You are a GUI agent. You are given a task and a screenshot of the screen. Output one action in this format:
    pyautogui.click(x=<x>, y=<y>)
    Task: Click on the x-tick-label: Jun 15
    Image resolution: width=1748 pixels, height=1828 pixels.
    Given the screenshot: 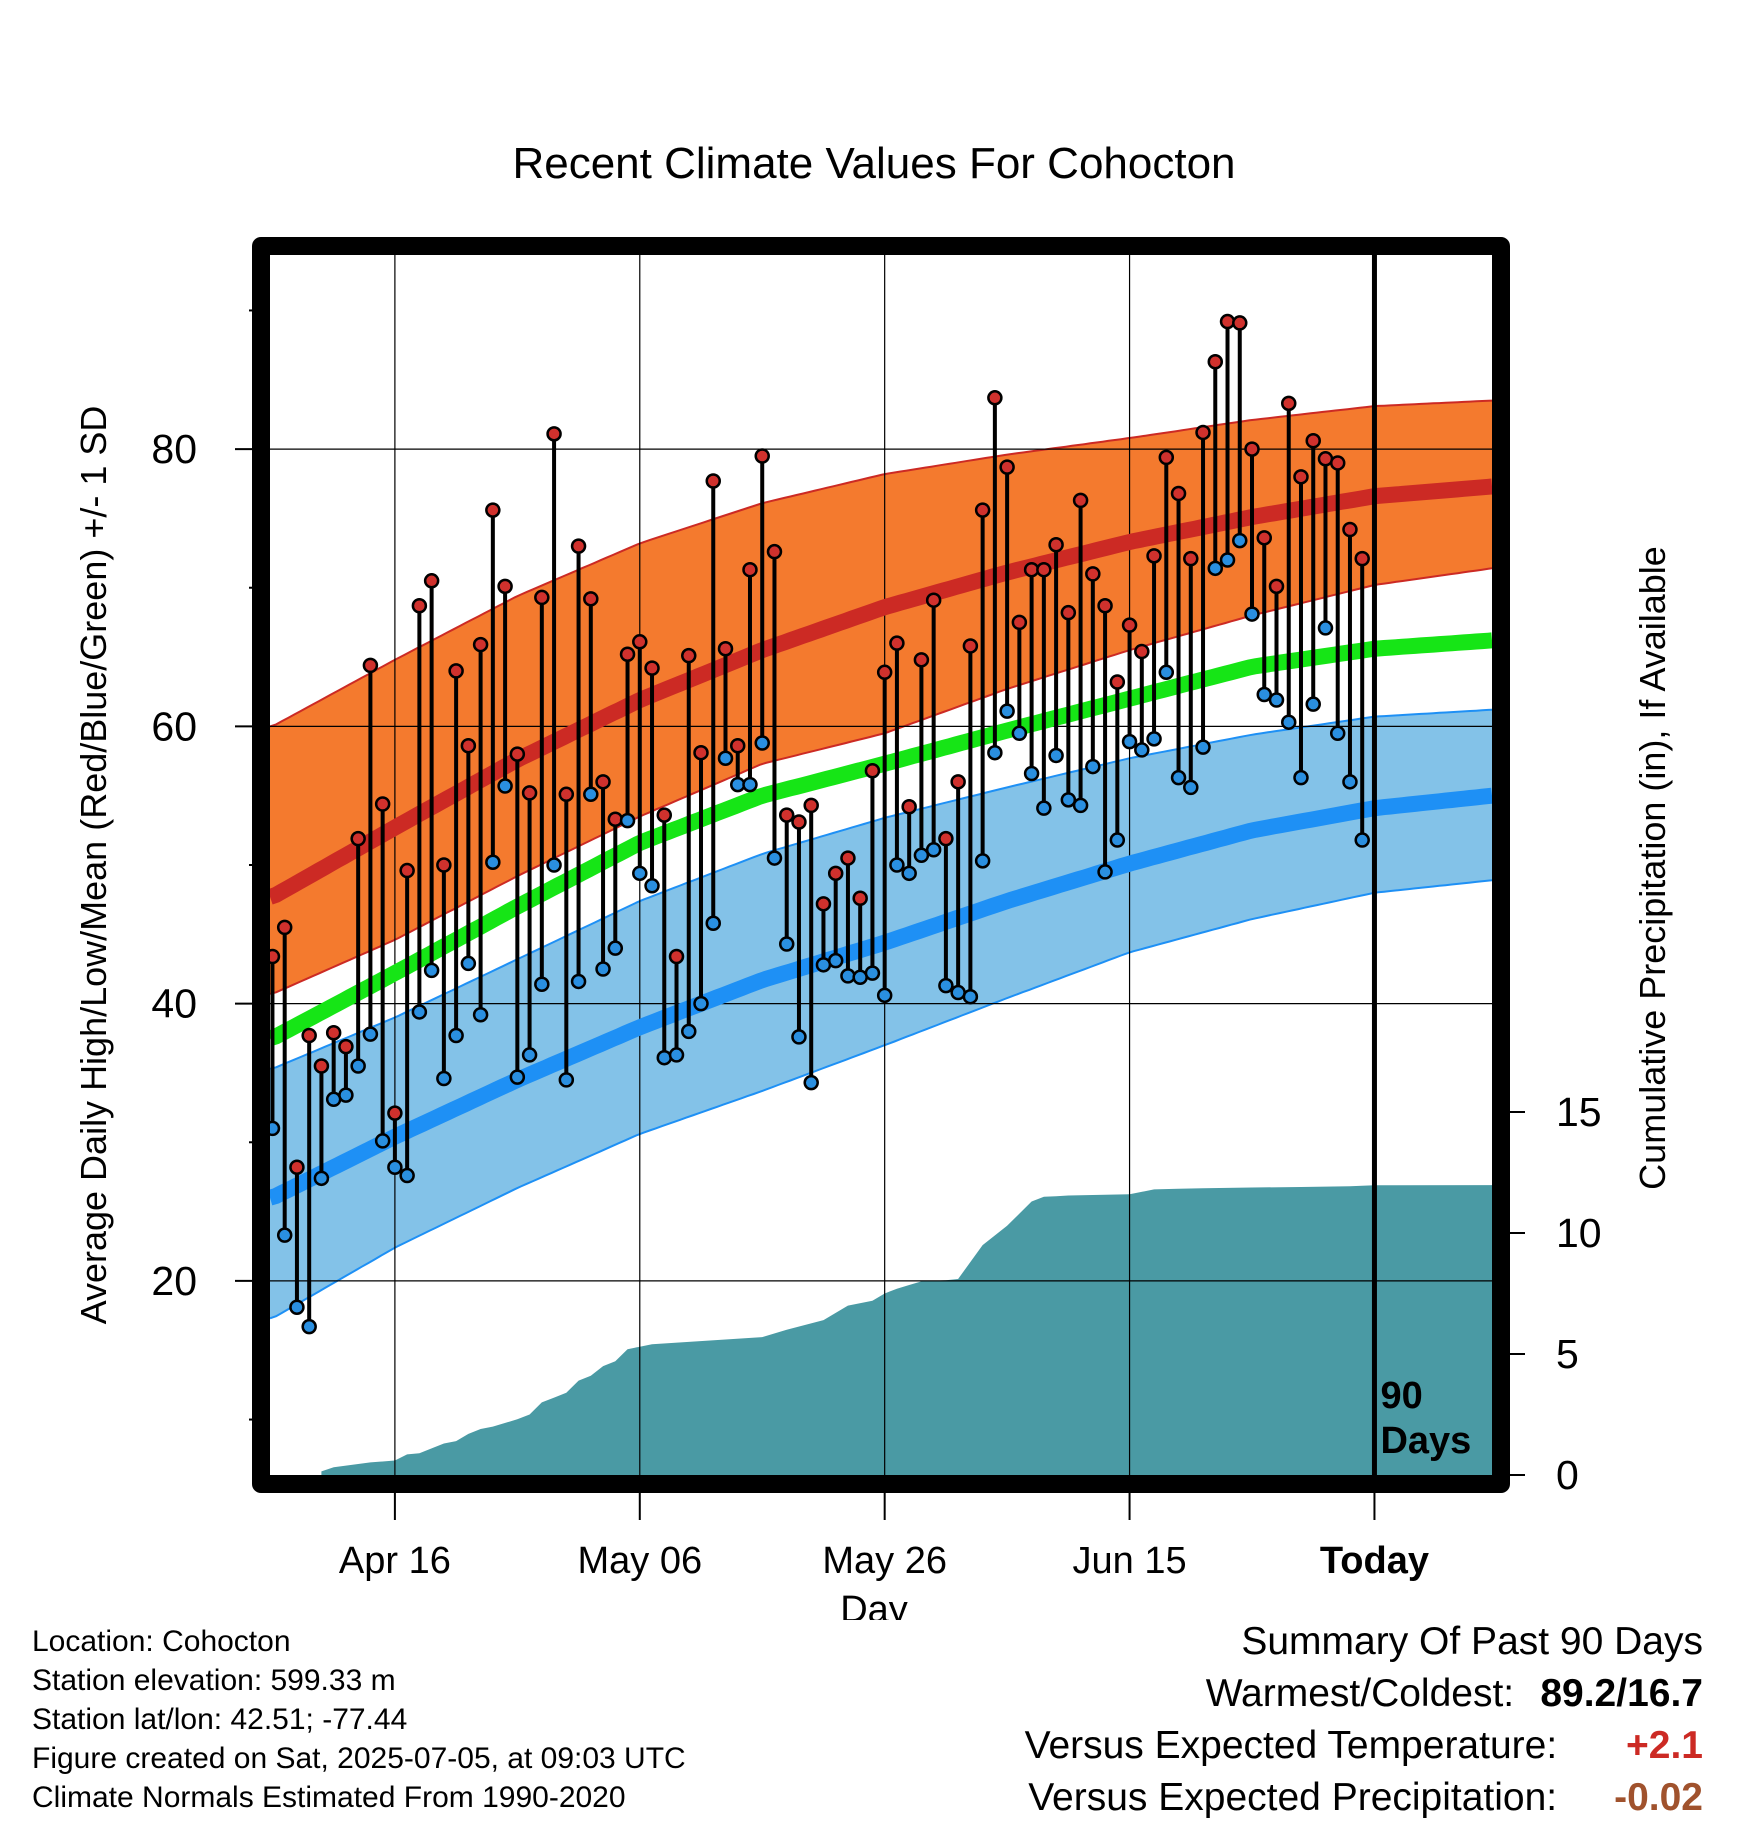 What is the action you would take?
    pyautogui.click(x=1130, y=1561)
    